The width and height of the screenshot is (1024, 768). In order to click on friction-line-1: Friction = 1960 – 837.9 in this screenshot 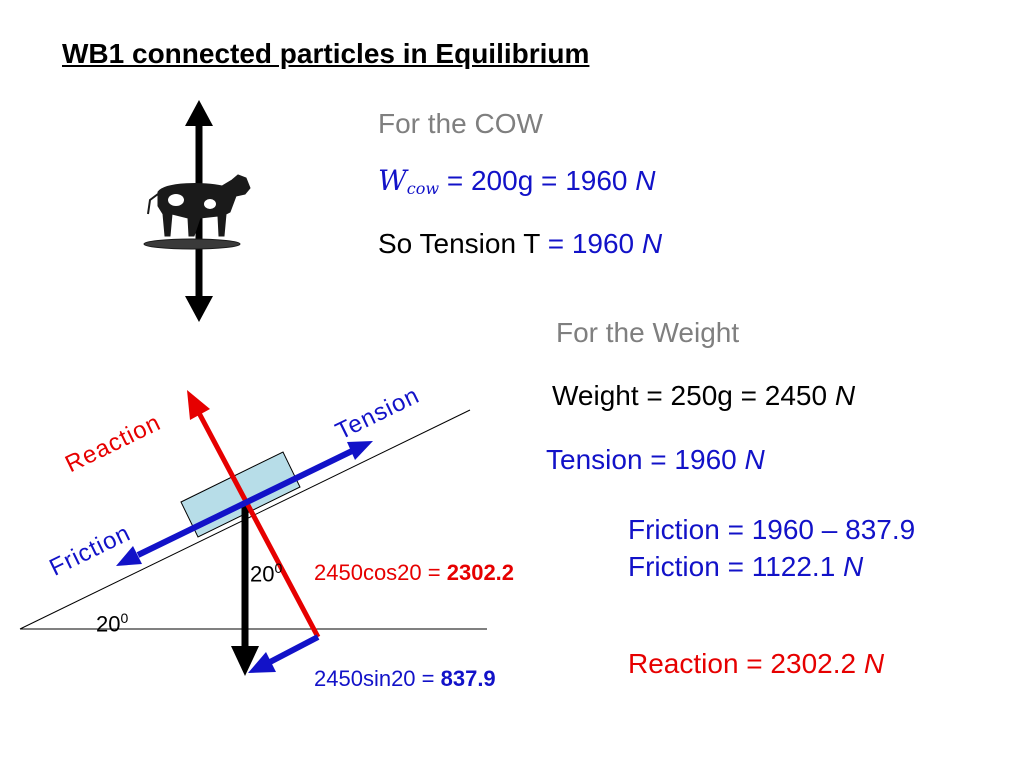, I will do `click(772, 529)`.